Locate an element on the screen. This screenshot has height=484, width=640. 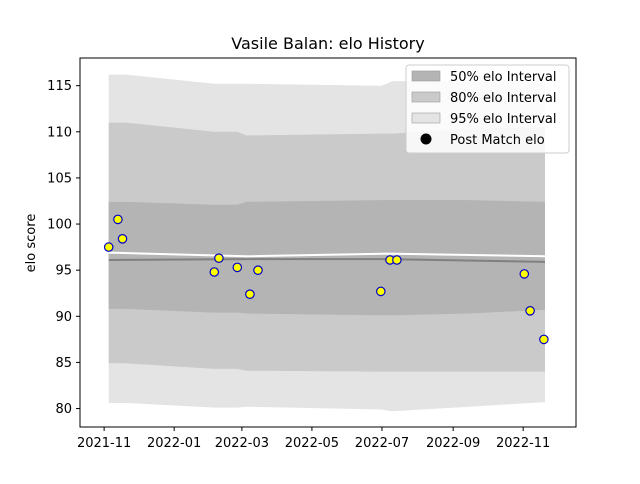
legend-label: 95% elo Interval is located at coordinates (503, 119).